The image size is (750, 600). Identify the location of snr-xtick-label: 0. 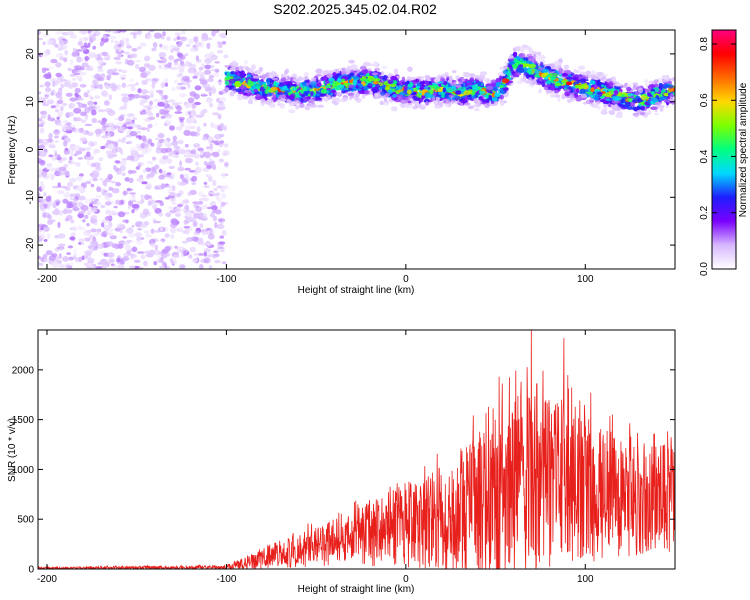
(406, 579).